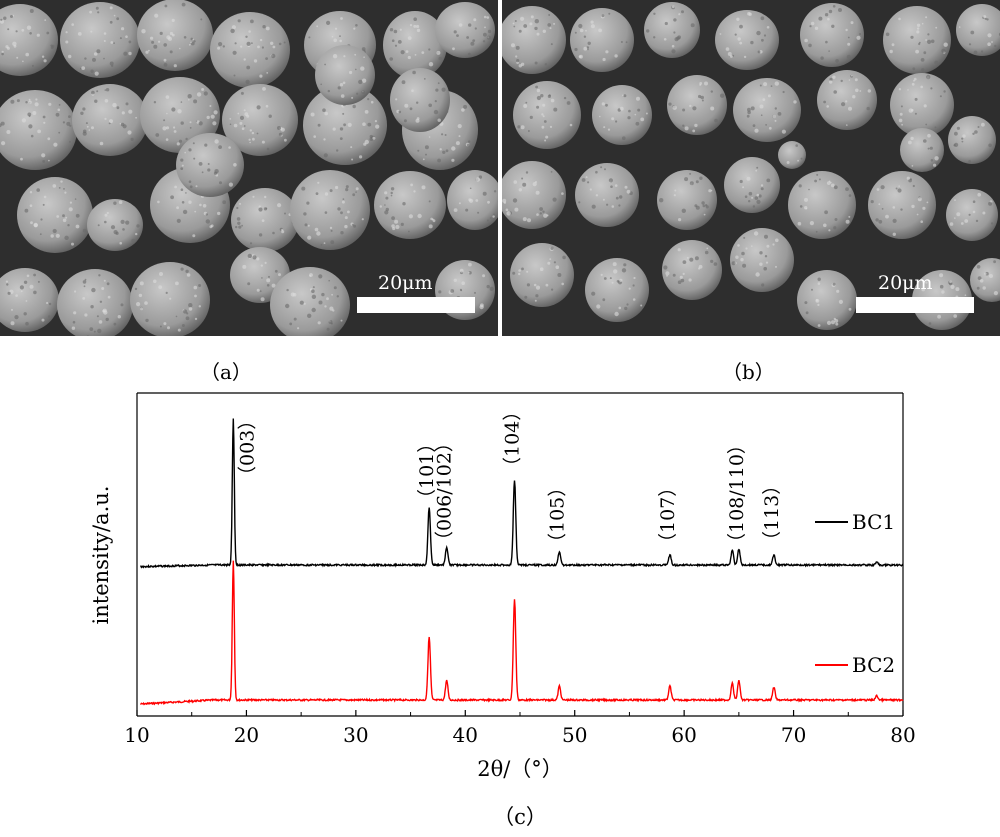 This screenshot has width=1000, height=837. Describe the element at coordinates (683, 735) in the screenshot. I see `x-tick-label: 60` at that location.